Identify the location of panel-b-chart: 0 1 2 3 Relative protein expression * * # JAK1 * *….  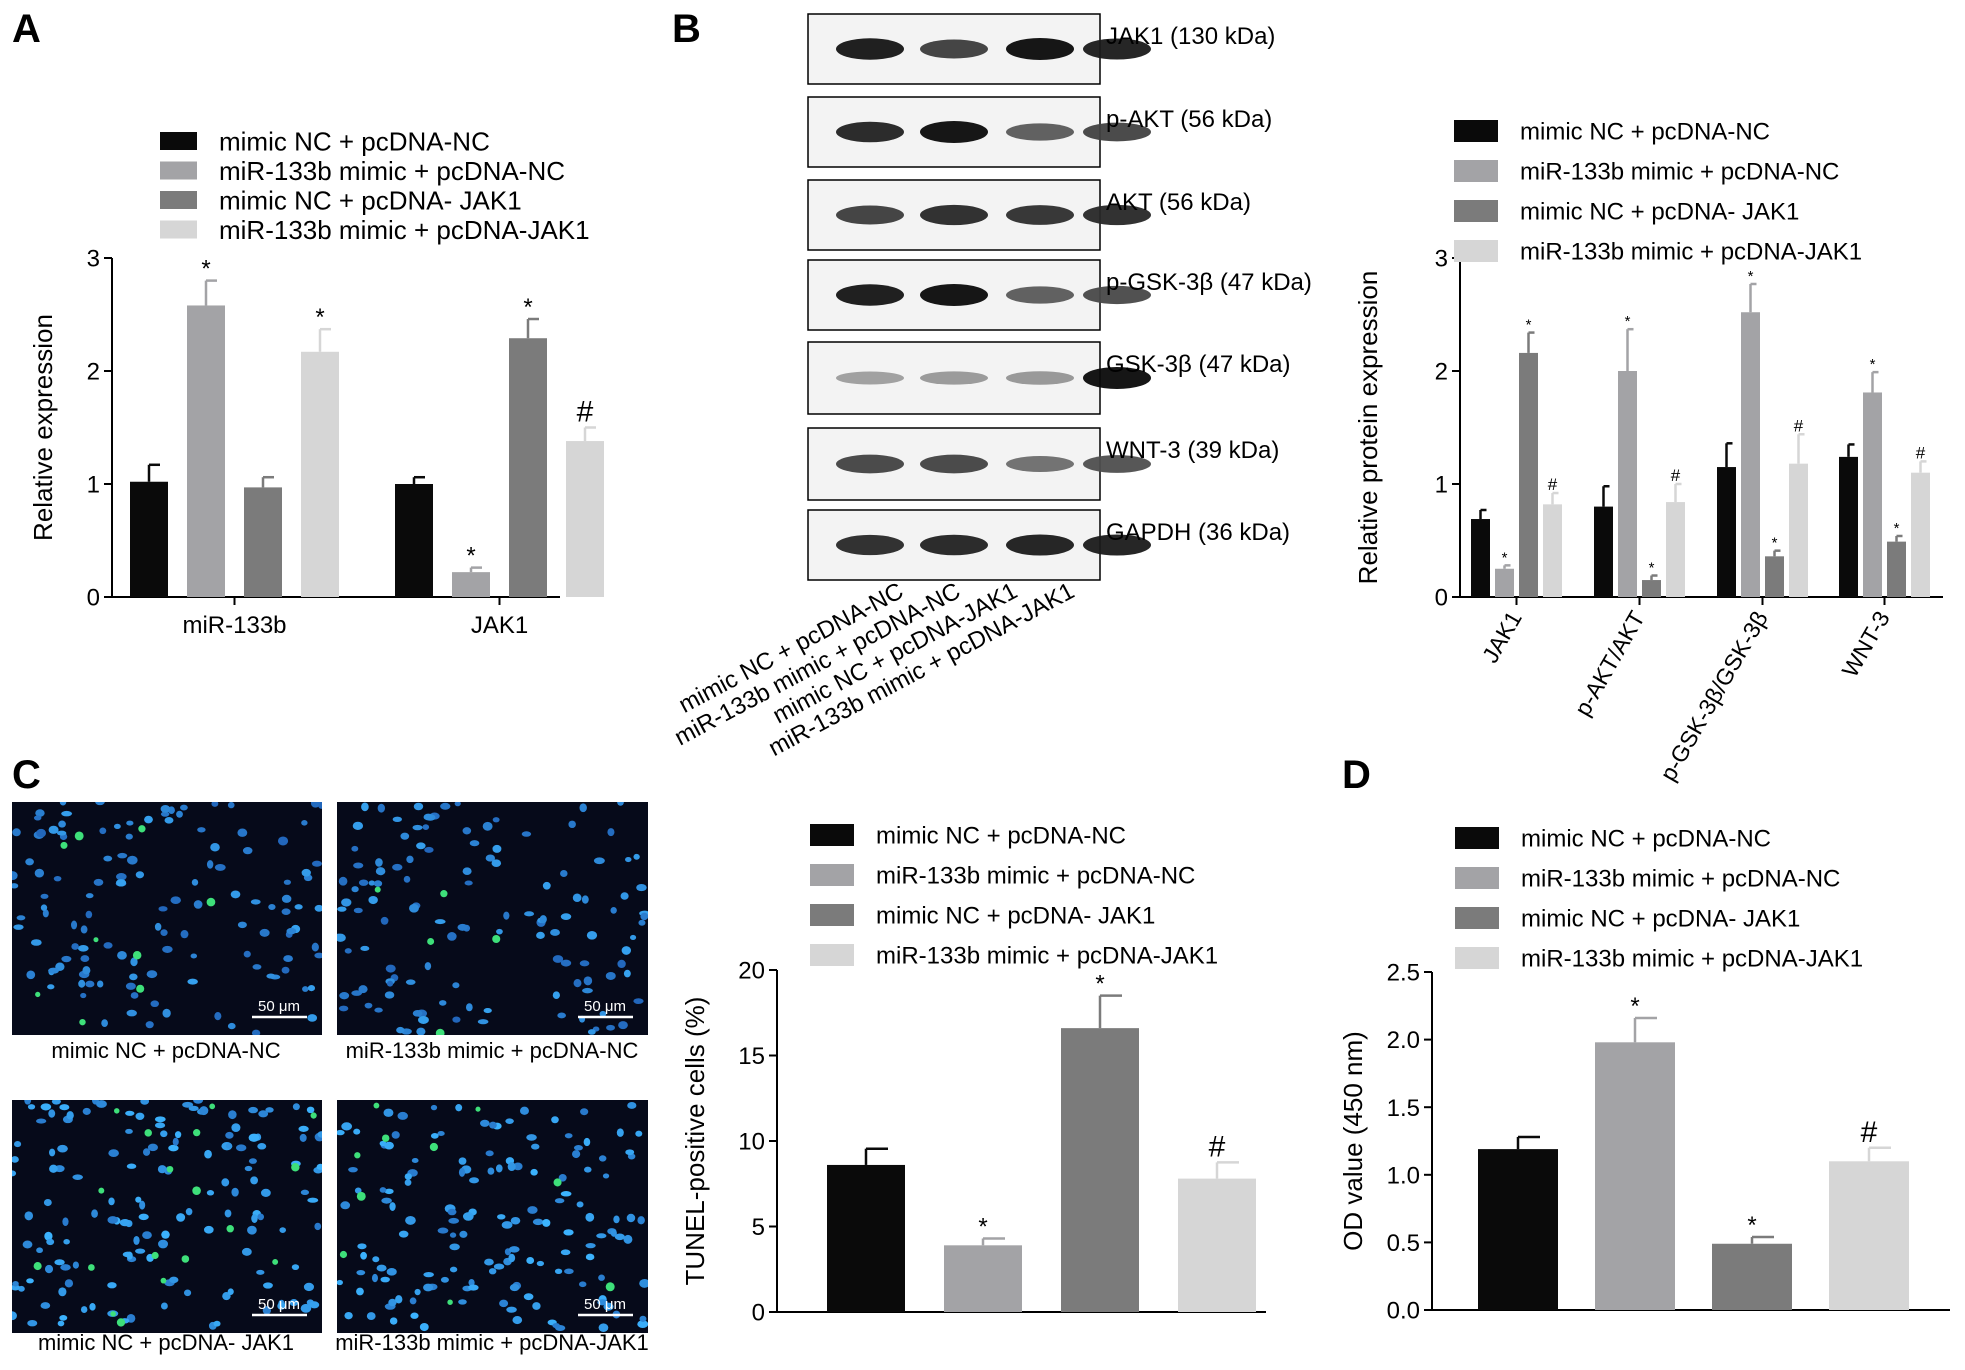
(1648, 452).